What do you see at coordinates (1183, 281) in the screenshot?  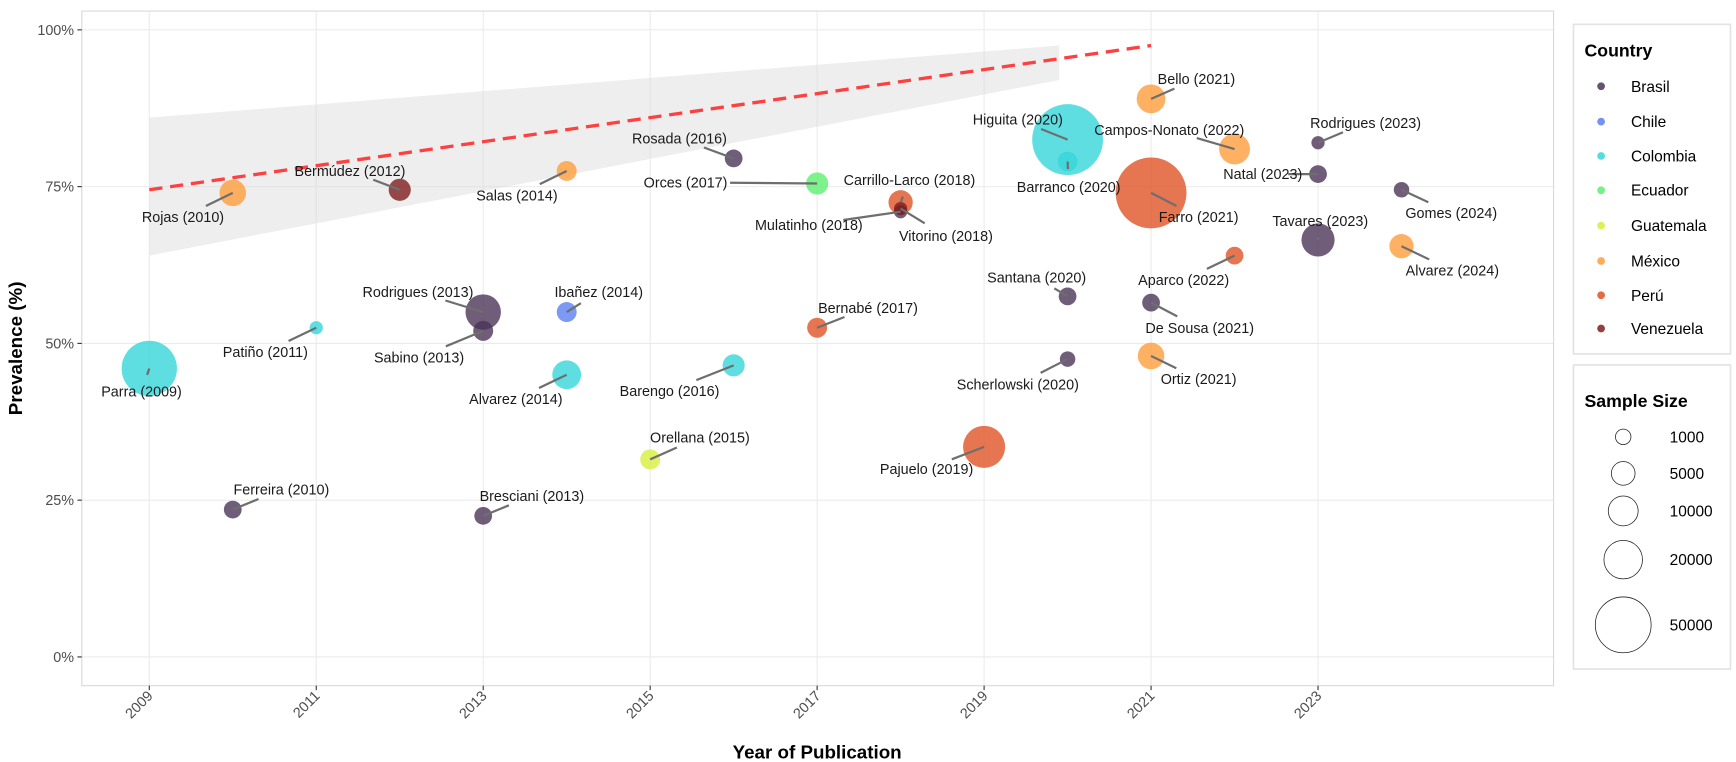 I see `point-label: Aparco (2022)` at bounding box center [1183, 281].